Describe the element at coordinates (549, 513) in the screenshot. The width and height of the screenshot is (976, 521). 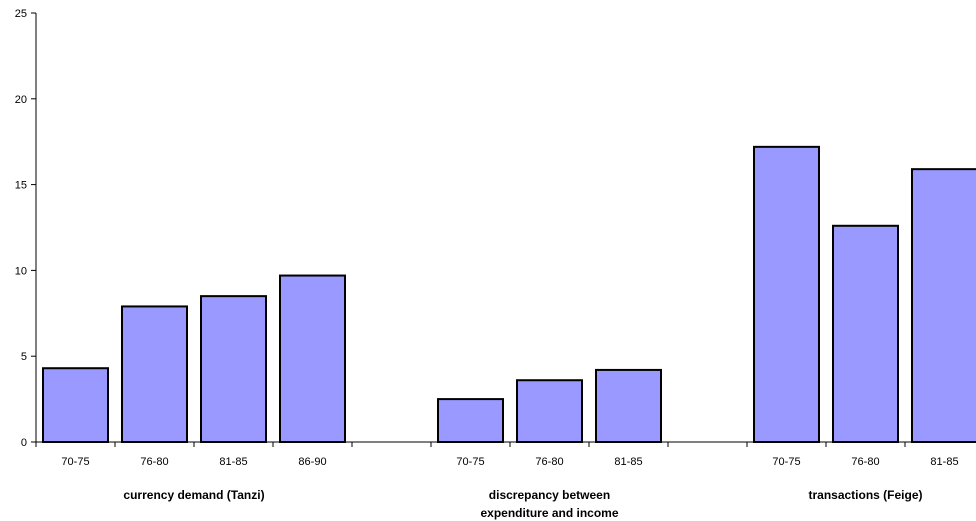
I see `group-label: expenditure and income` at that location.